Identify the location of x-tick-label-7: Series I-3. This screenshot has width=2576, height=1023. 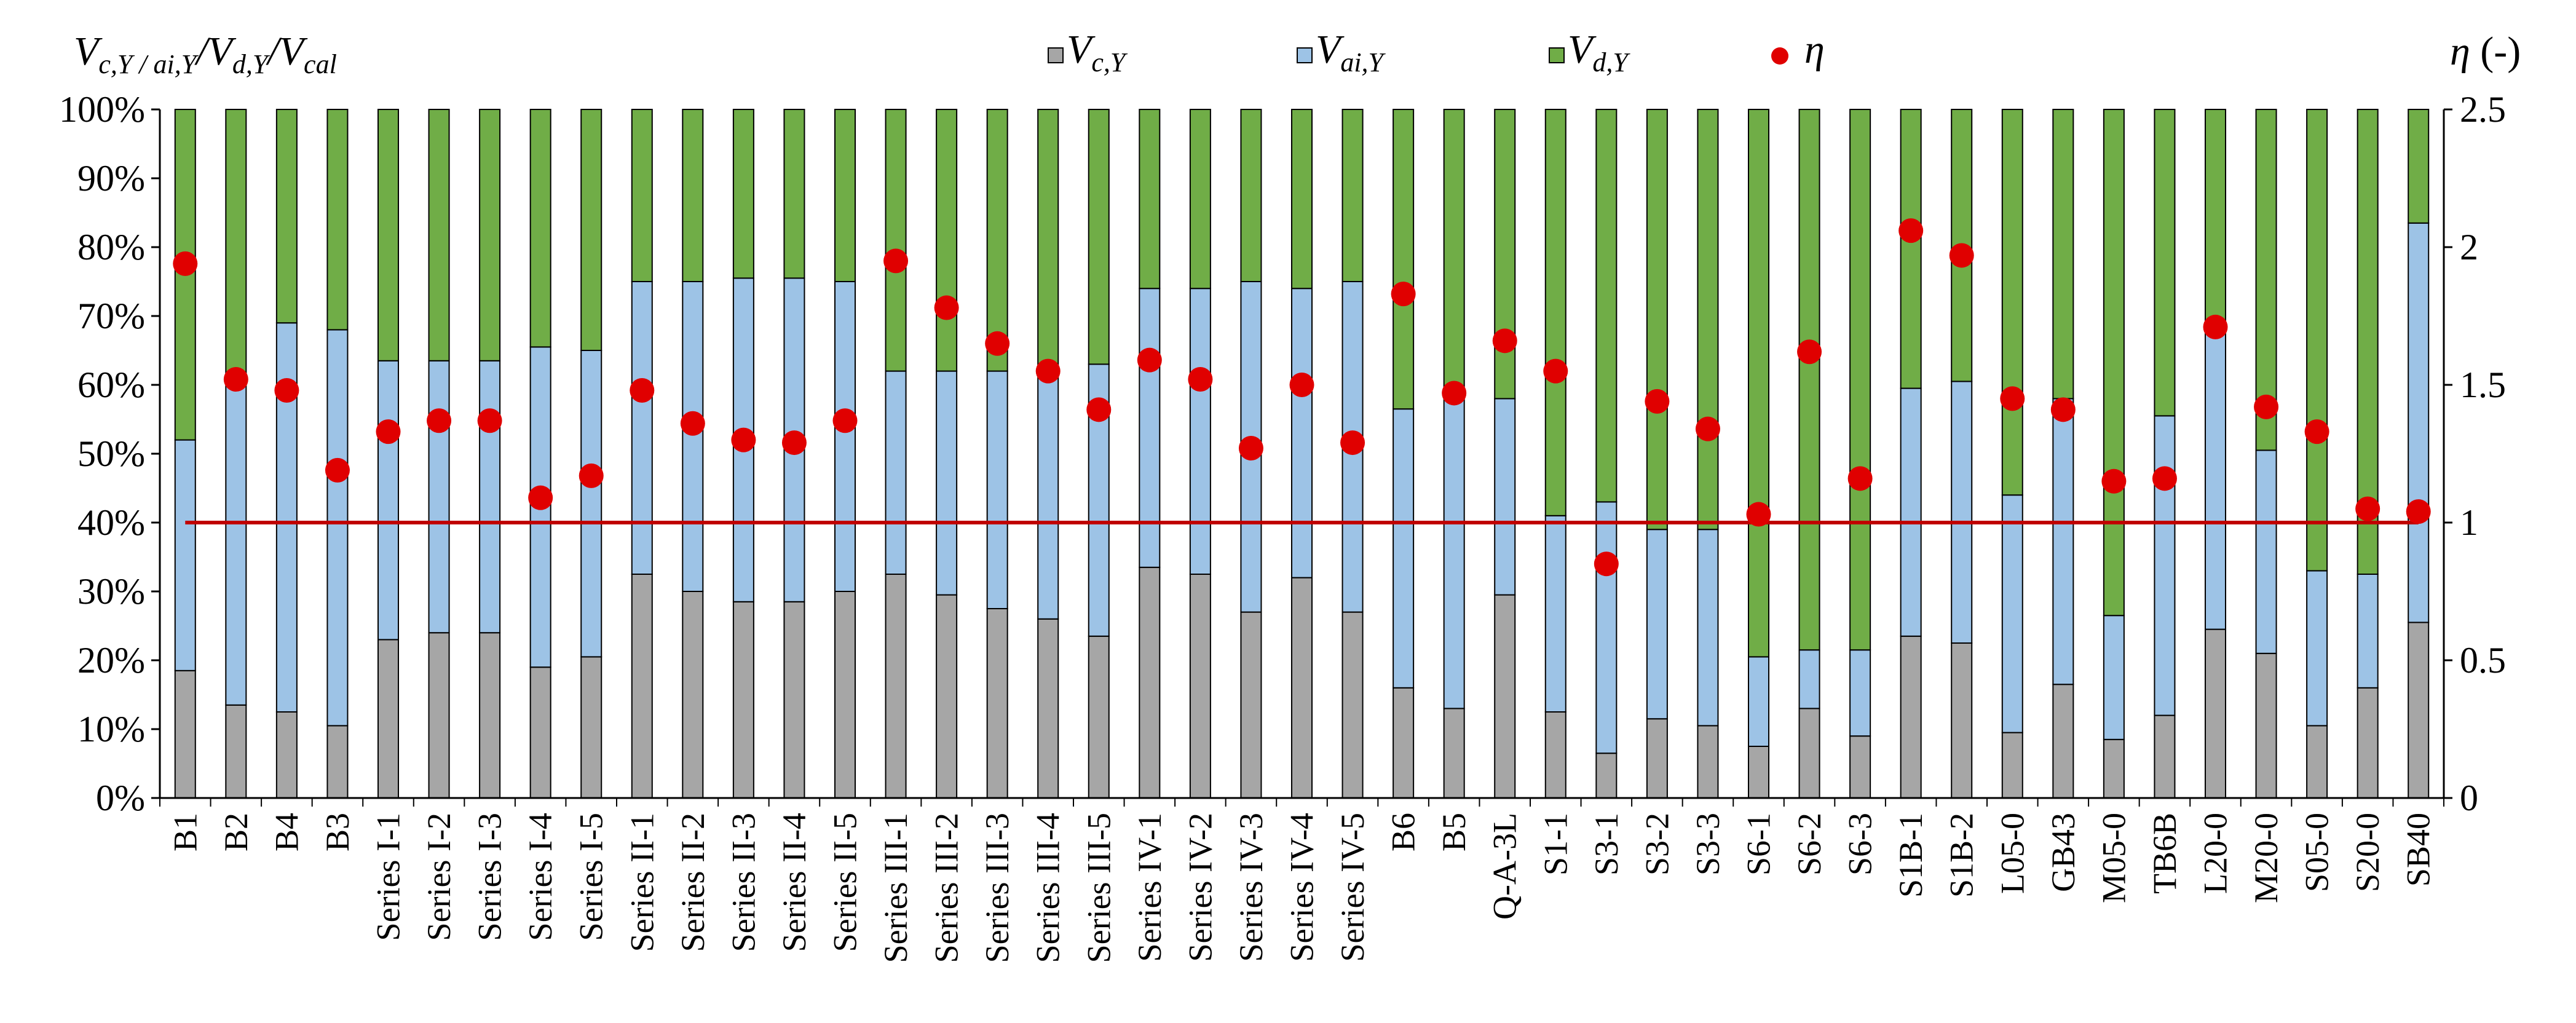
(490, 877).